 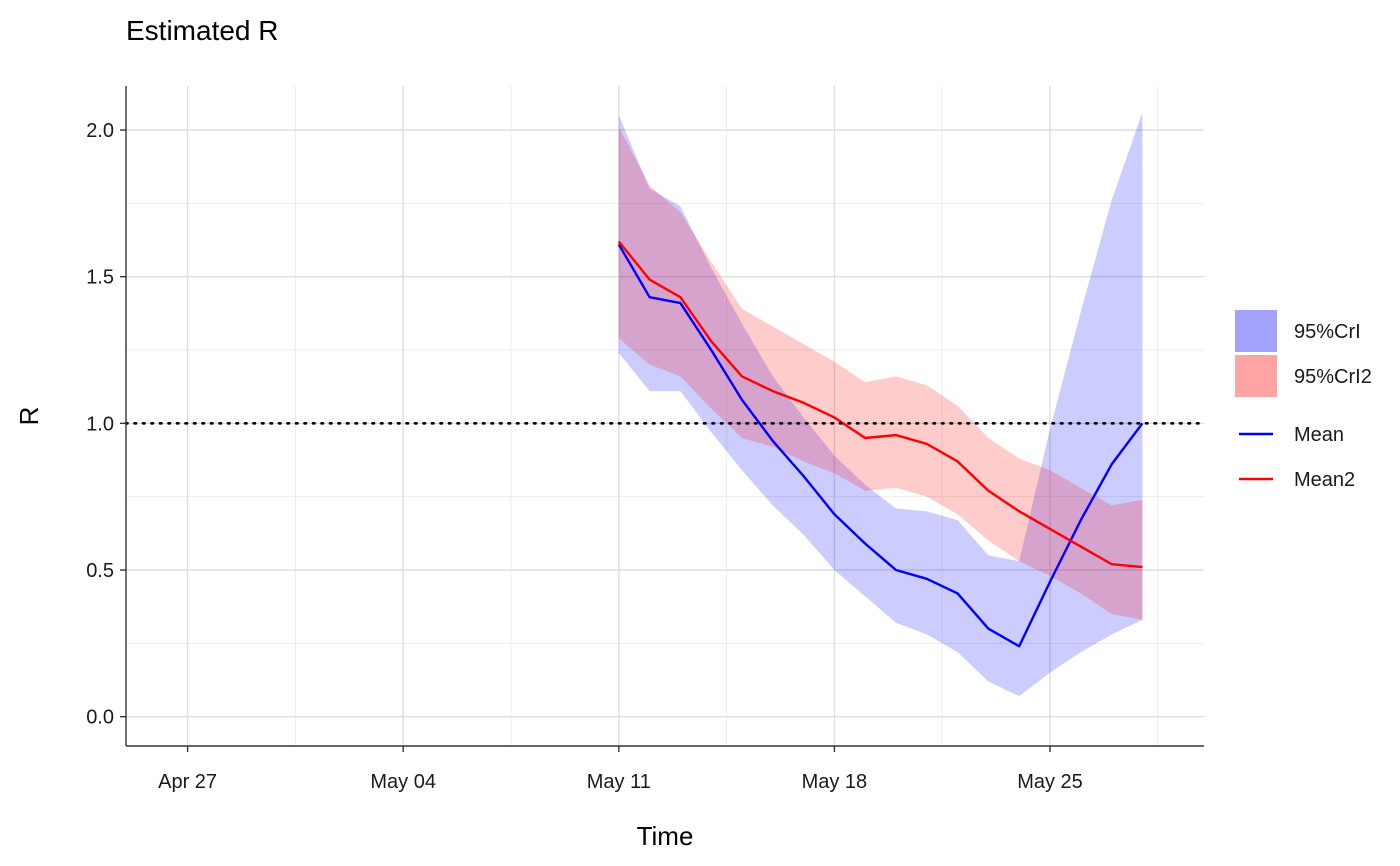 I want to click on legend-swatch-95-cri2, so click(x=1256, y=376).